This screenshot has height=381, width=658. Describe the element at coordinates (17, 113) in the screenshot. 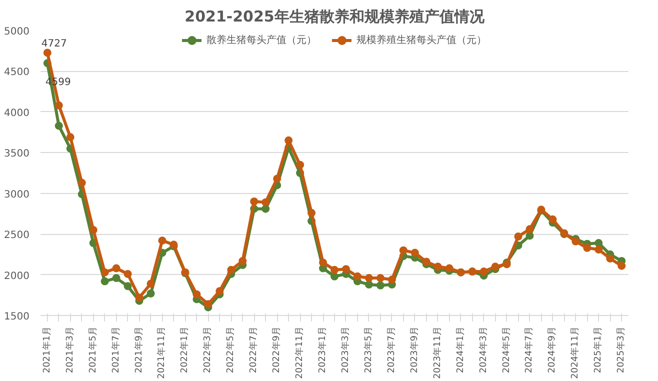

I see `y-tick-label: 4000` at that location.